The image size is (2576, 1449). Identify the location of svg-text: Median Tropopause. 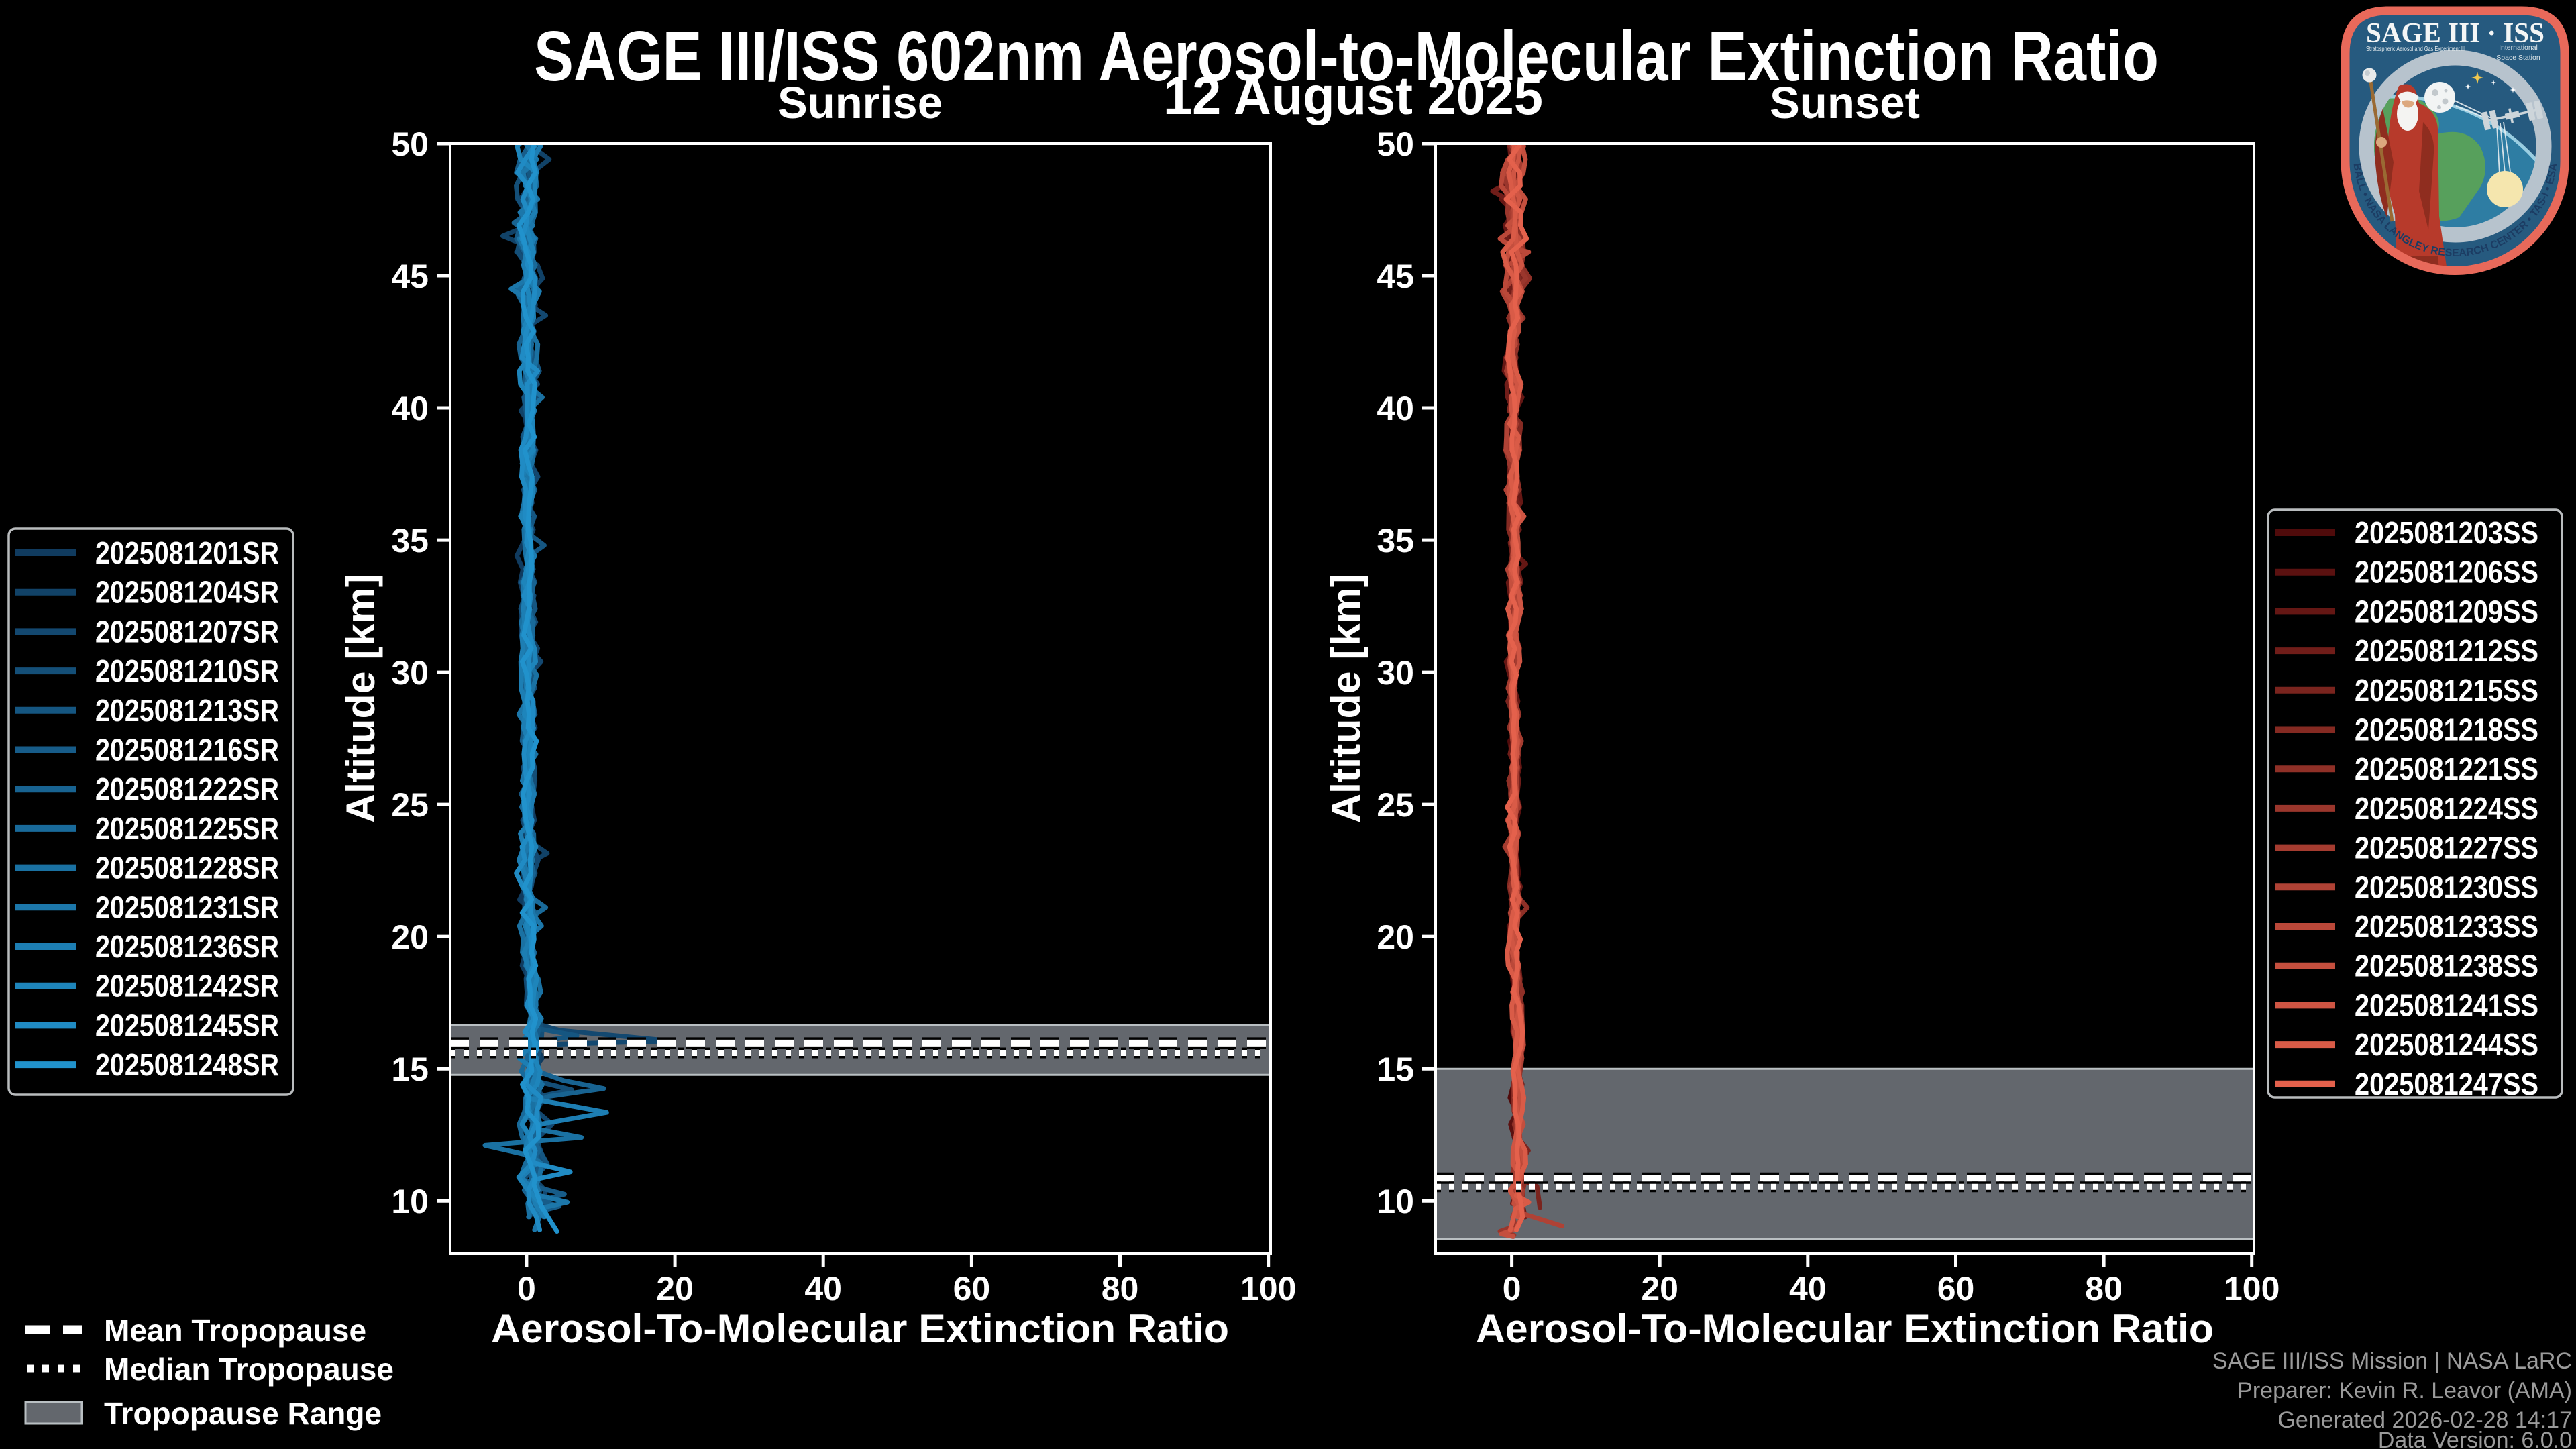
(249, 1369).